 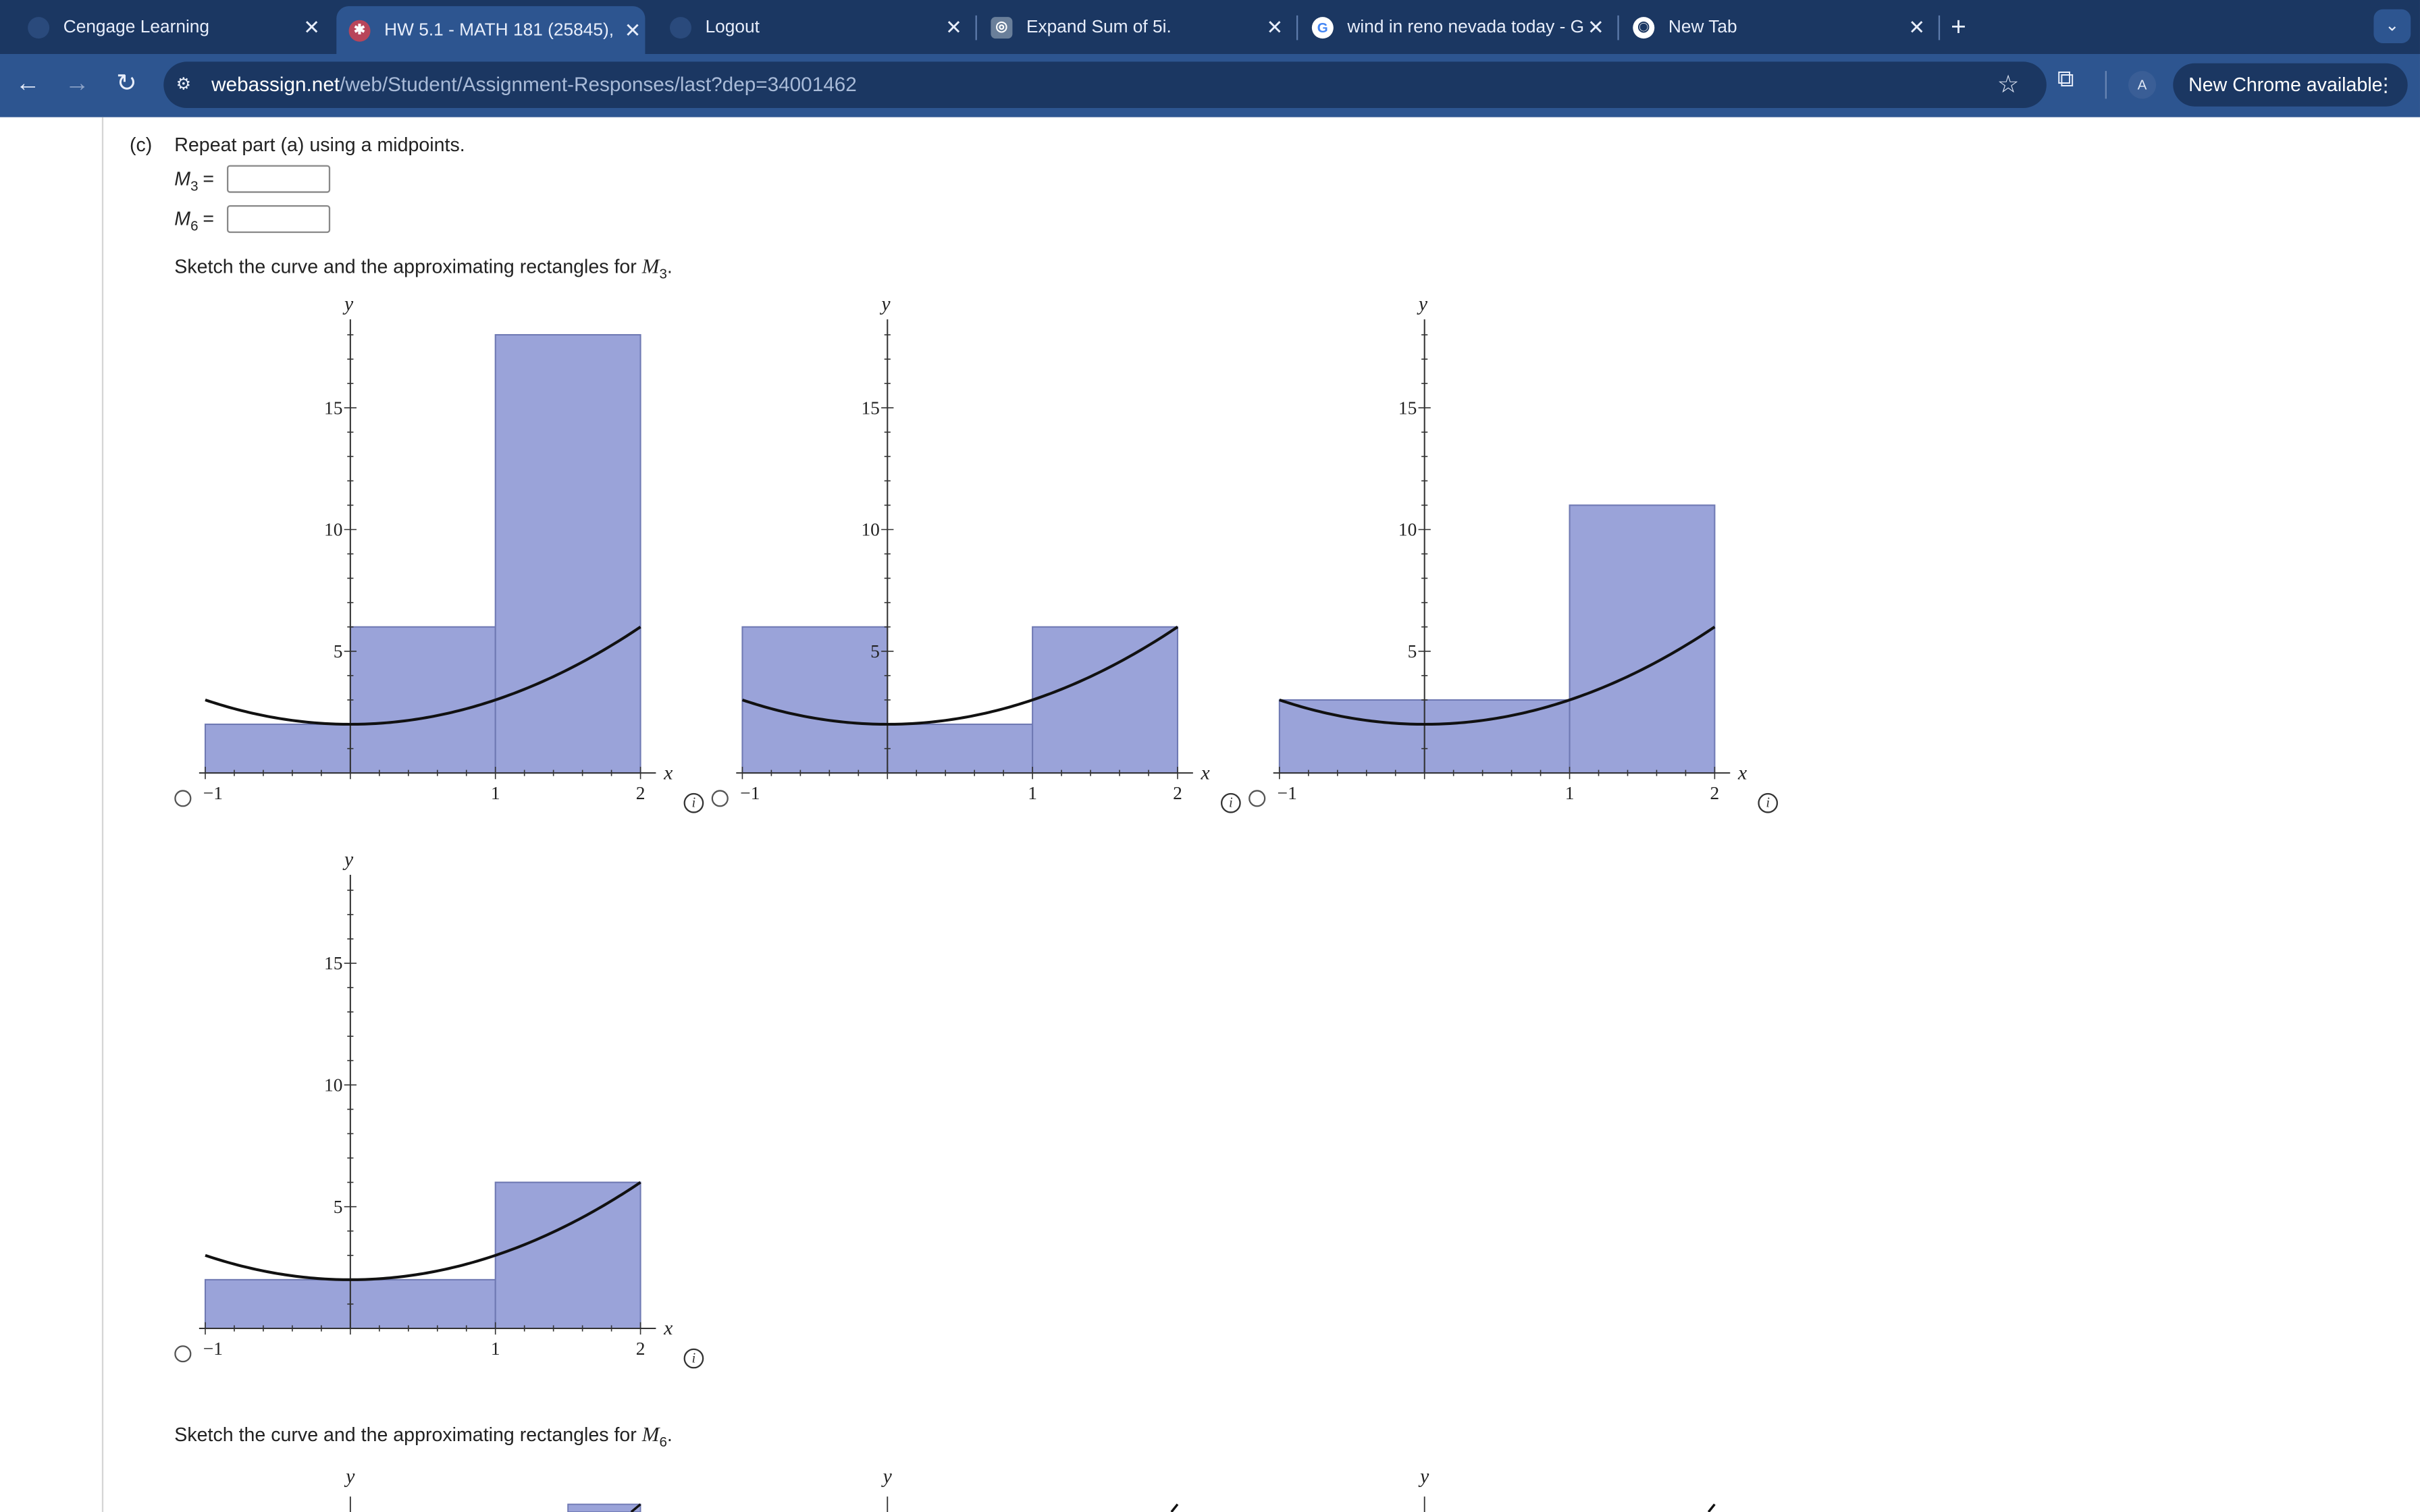 I want to click on graph-option-2: 5 10 15 −1 1 2 x y i, so click(x=981, y=557).